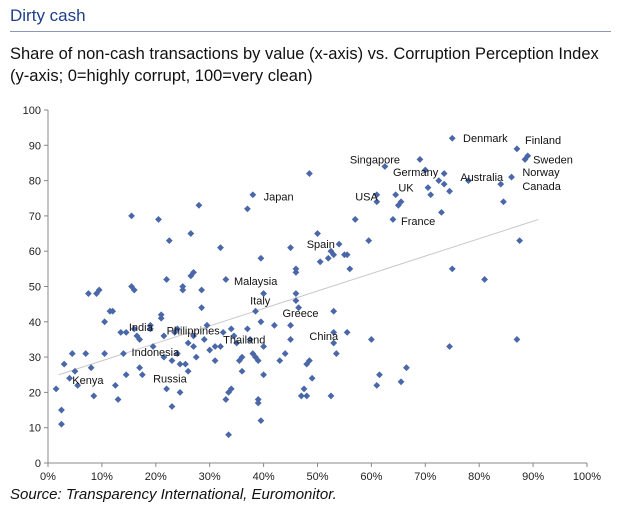 This screenshot has width=621, height=512. Describe the element at coordinates (32, 111) in the screenshot. I see `y-tick-label: 100` at that location.